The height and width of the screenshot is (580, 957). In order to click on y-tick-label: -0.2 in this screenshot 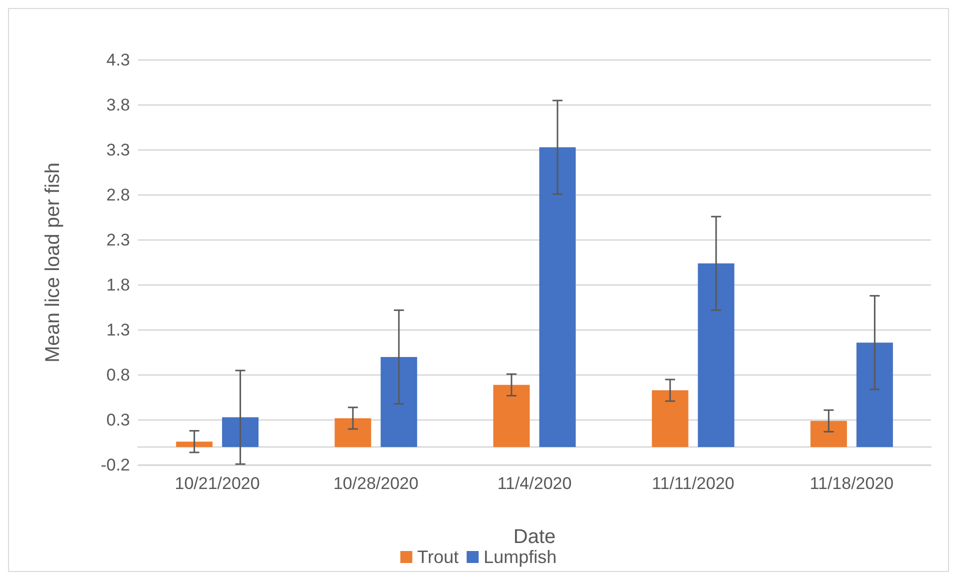, I will do `click(115, 465)`.